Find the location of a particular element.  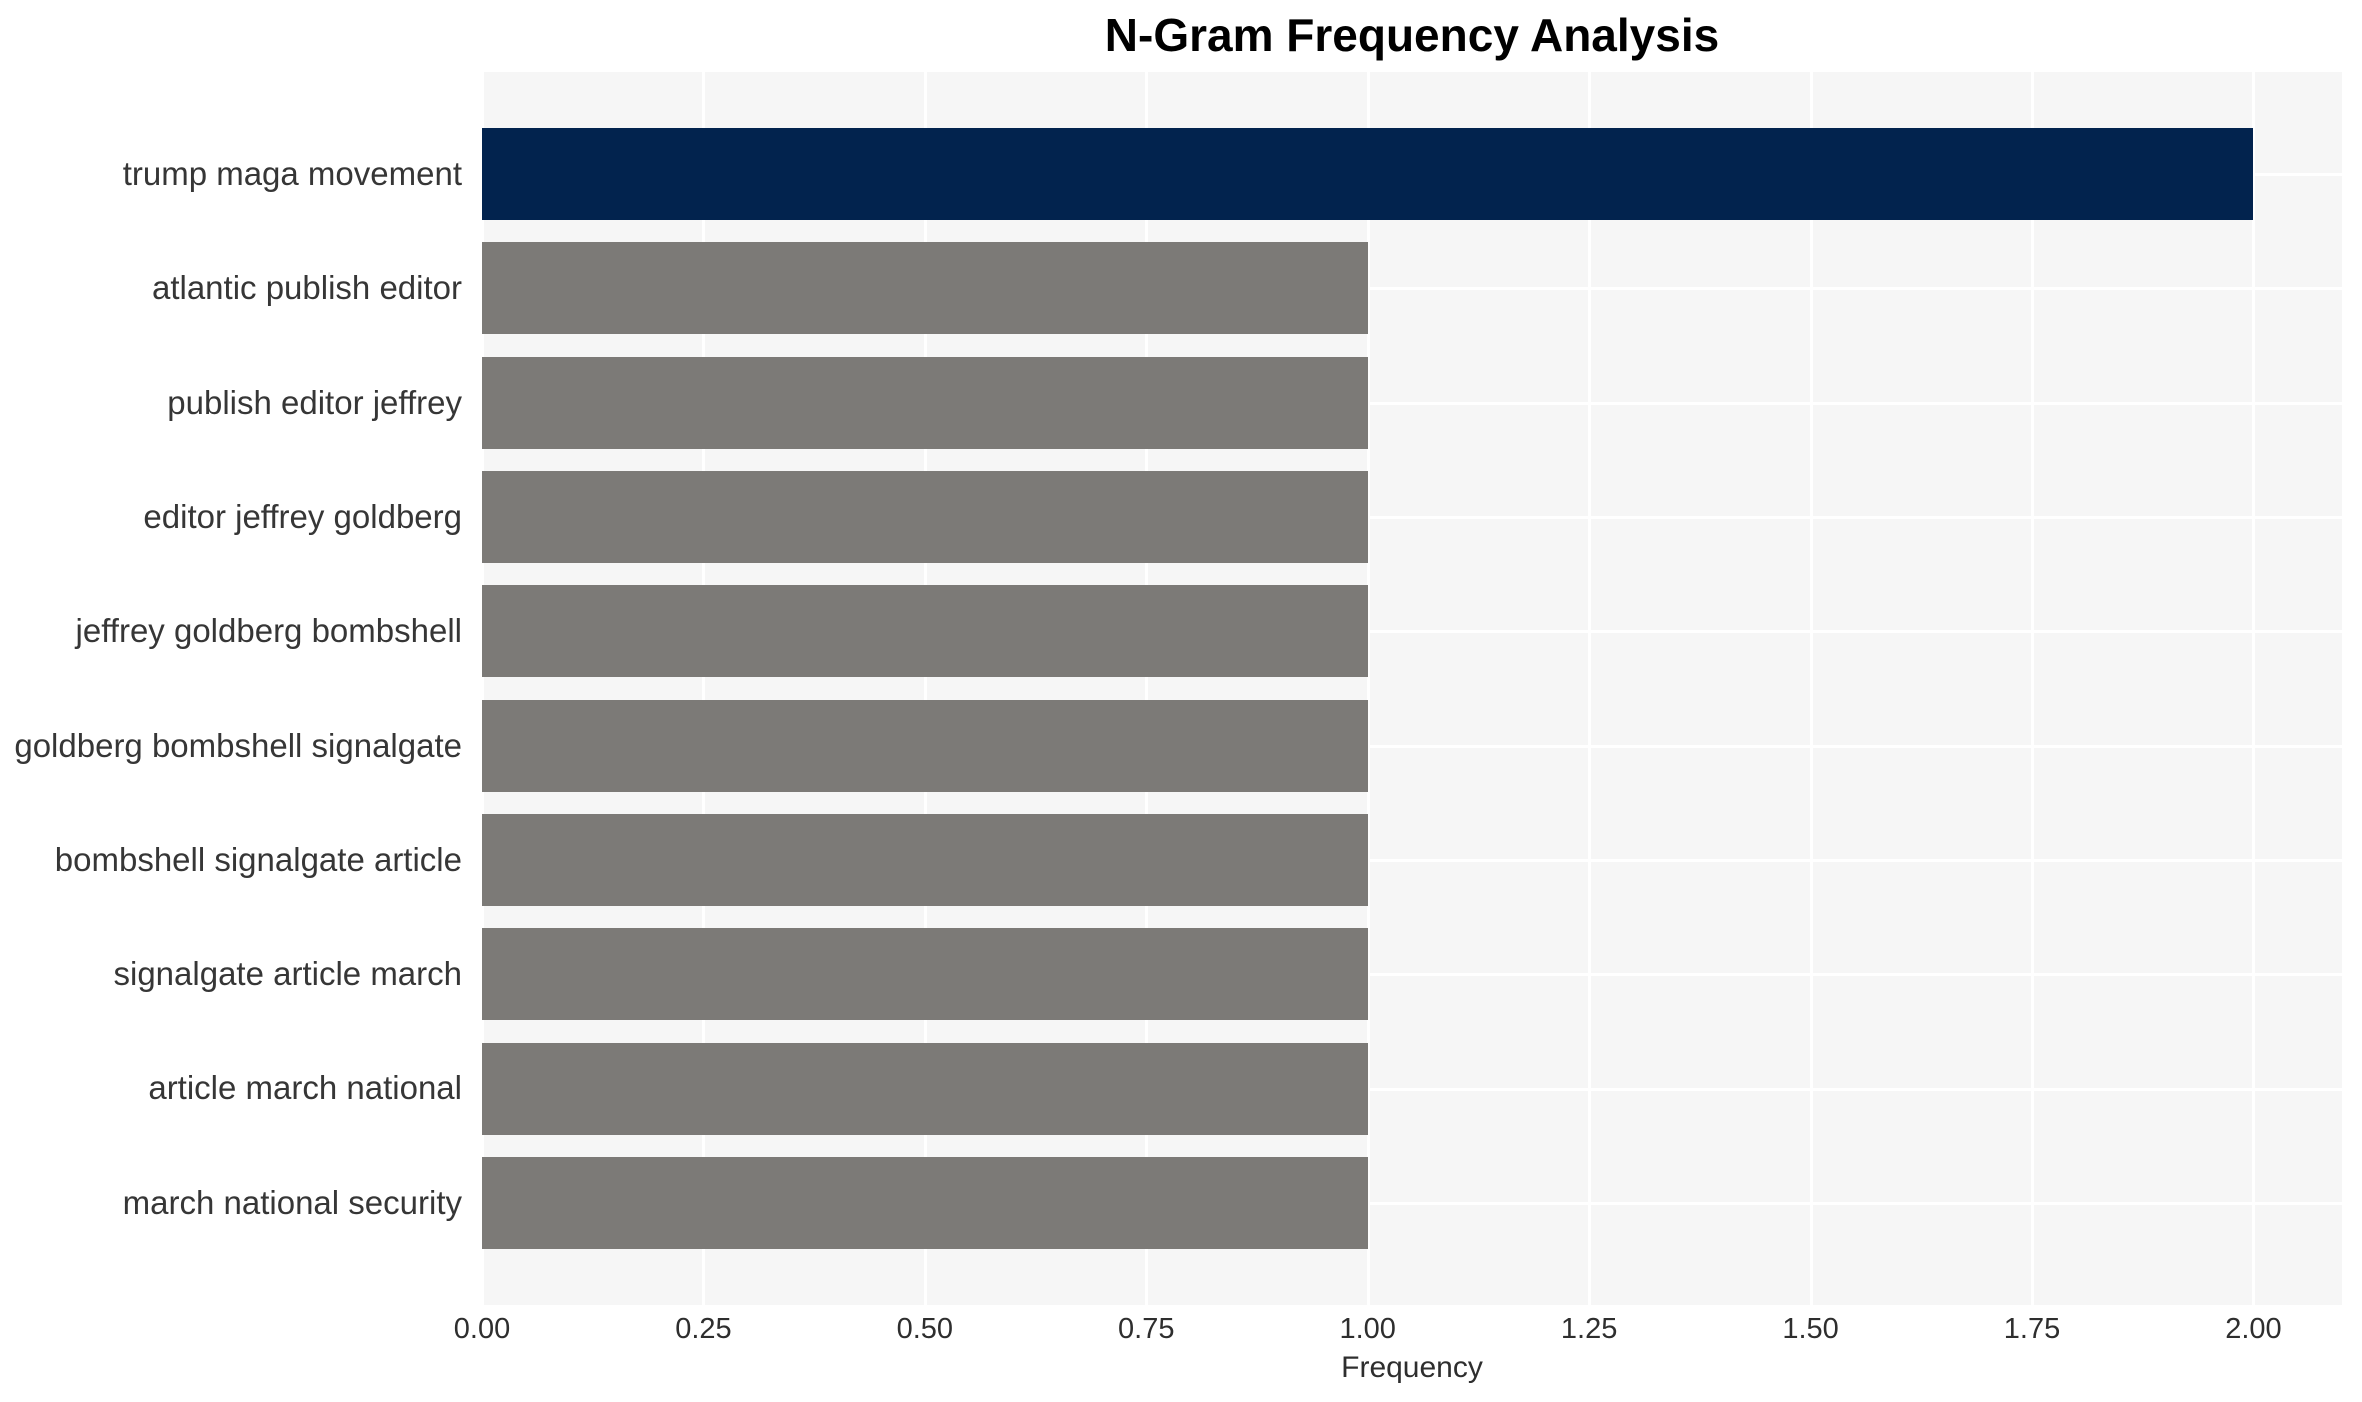

chart-title: N-Gram Frequency Analysis is located at coordinates (1412, 35).